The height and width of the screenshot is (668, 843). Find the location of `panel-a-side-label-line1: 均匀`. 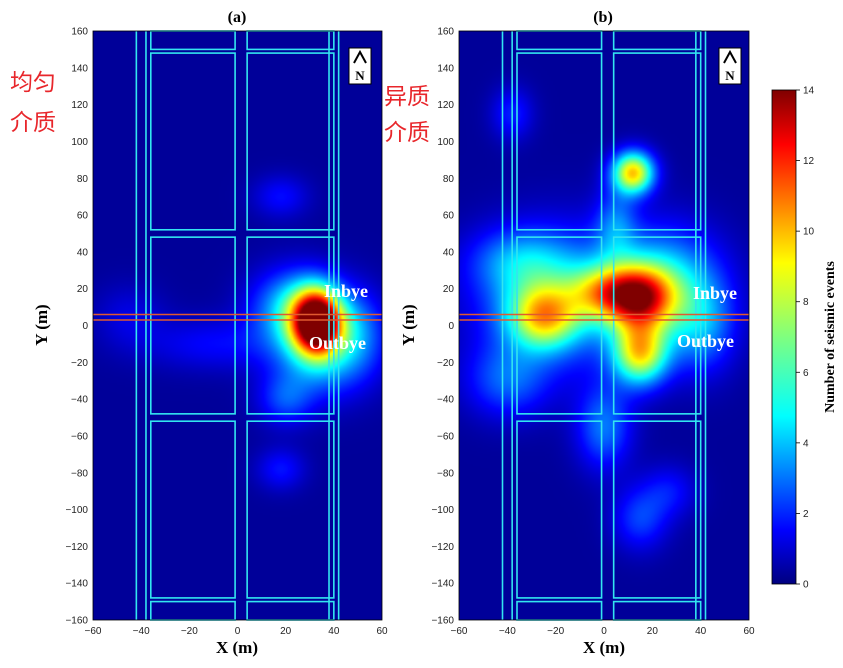

panel-a-side-label-line1: 均匀 is located at coordinates (33, 83).